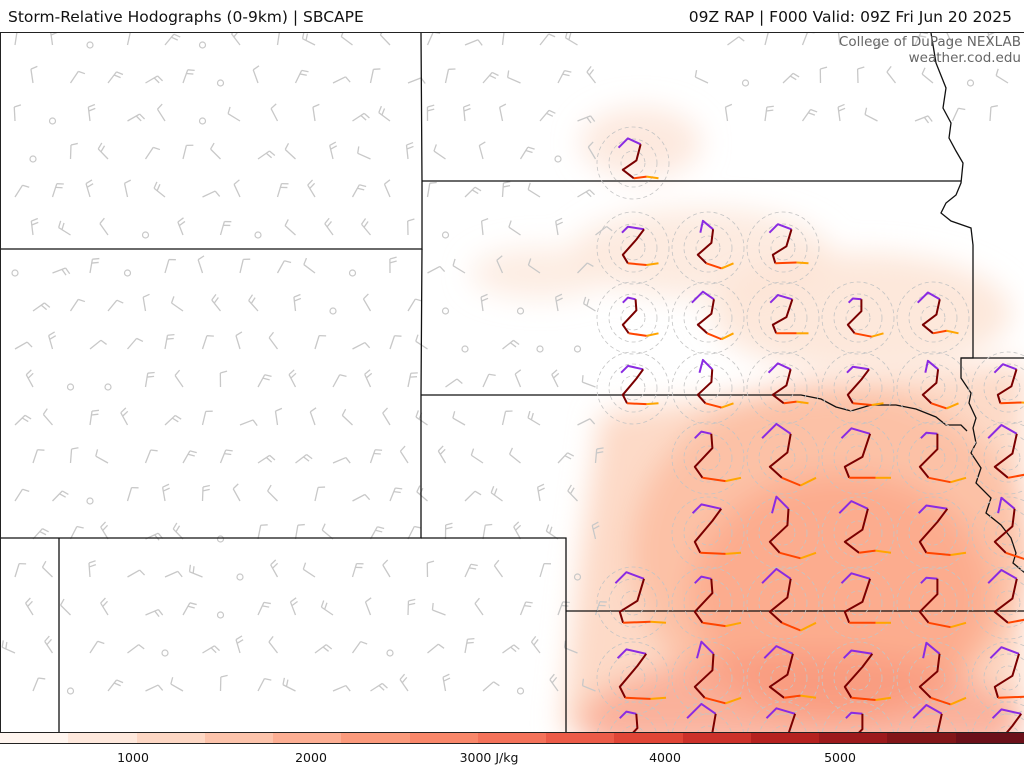 The width and height of the screenshot is (1024, 768). Describe the element at coordinates (489, 757) in the screenshot. I see `colorbar-label-3000: 3000 J/kg` at that location.